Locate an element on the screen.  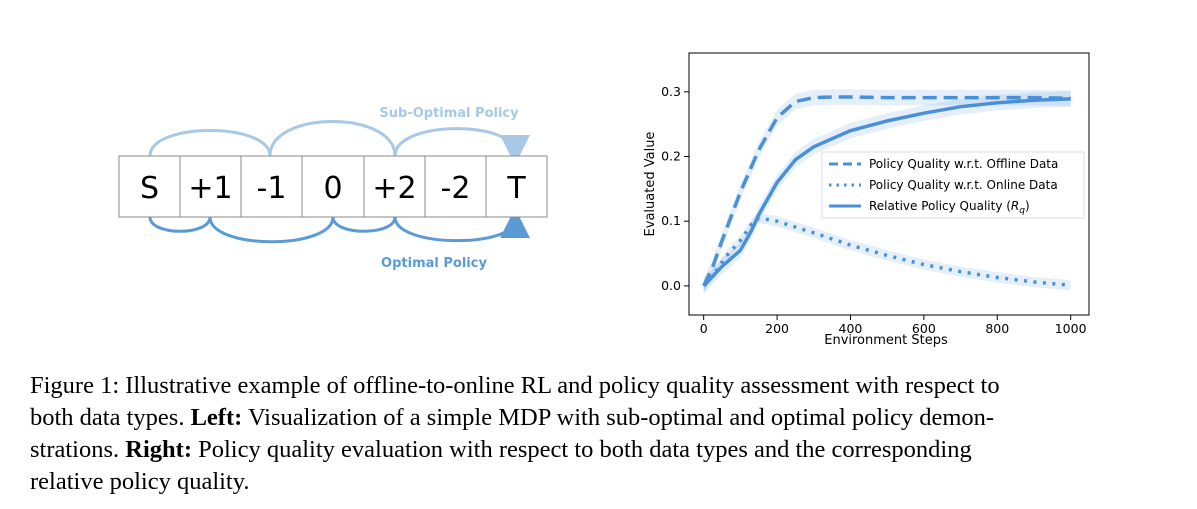
state-label-minus2: -2 is located at coordinates (456, 188).